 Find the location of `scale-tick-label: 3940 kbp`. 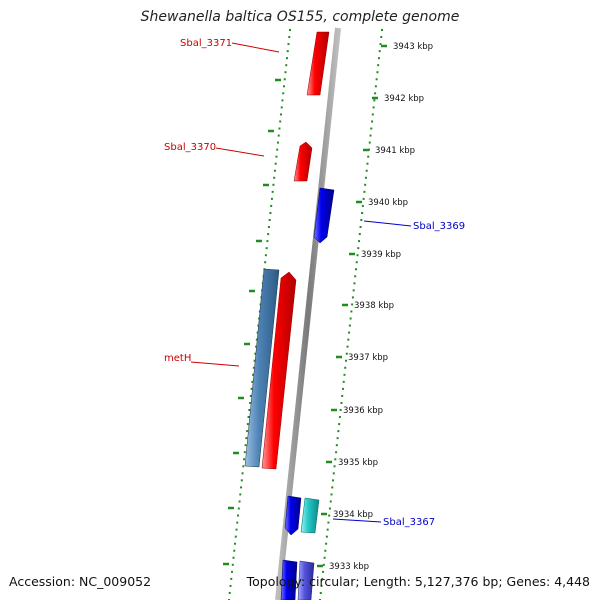

scale-tick-label: 3940 kbp is located at coordinates (388, 203).